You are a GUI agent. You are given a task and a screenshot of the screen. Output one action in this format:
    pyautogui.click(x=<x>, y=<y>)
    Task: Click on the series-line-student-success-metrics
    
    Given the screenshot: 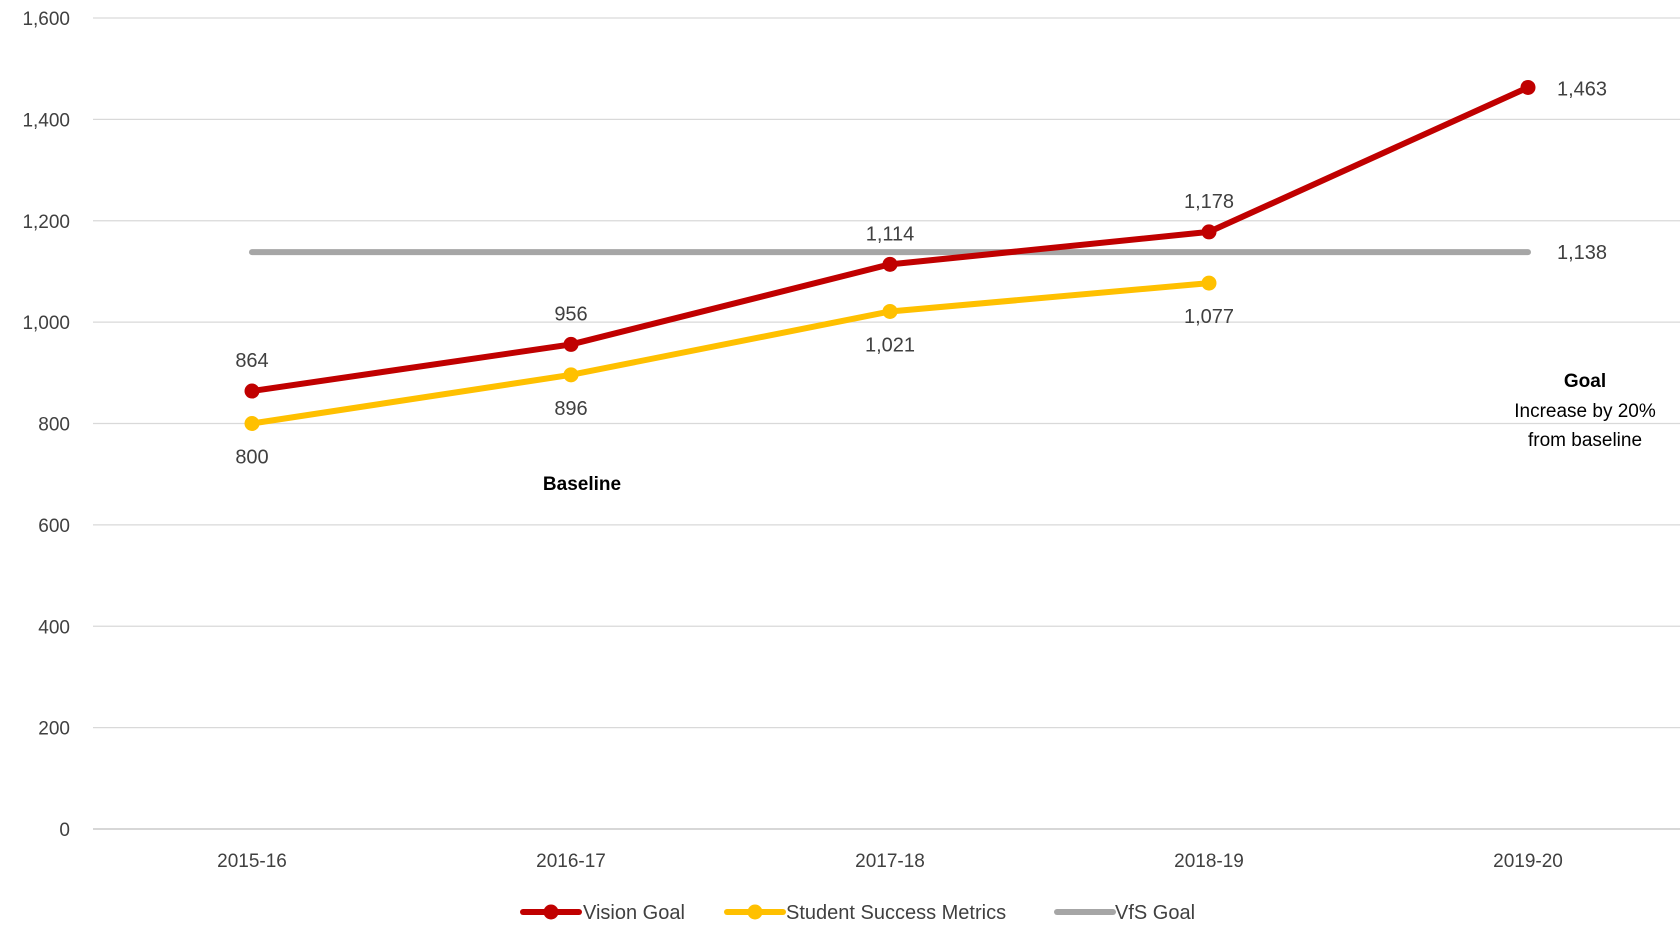 What is the action you would take?
    pyautogui.click(x=730, y=353)
    